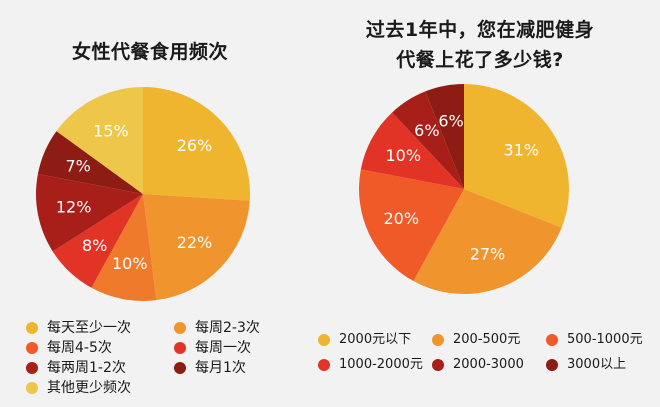 This screenshot has height=407, width=660. What do you see at coordinates (488, 254) in the screenshot?
I see `slice-value-label: 27%` at bounding box center [488, 254].